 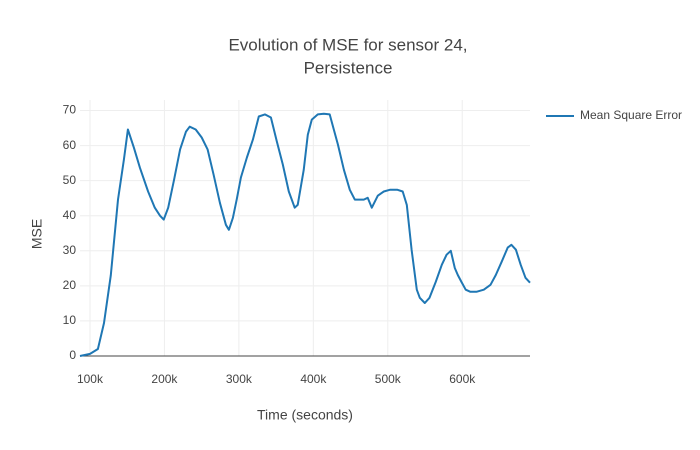 What do you see at coordinates (313, 379) in the screenshot?
I see `x-tick-label: 400k` at bounding box center [313, 379].